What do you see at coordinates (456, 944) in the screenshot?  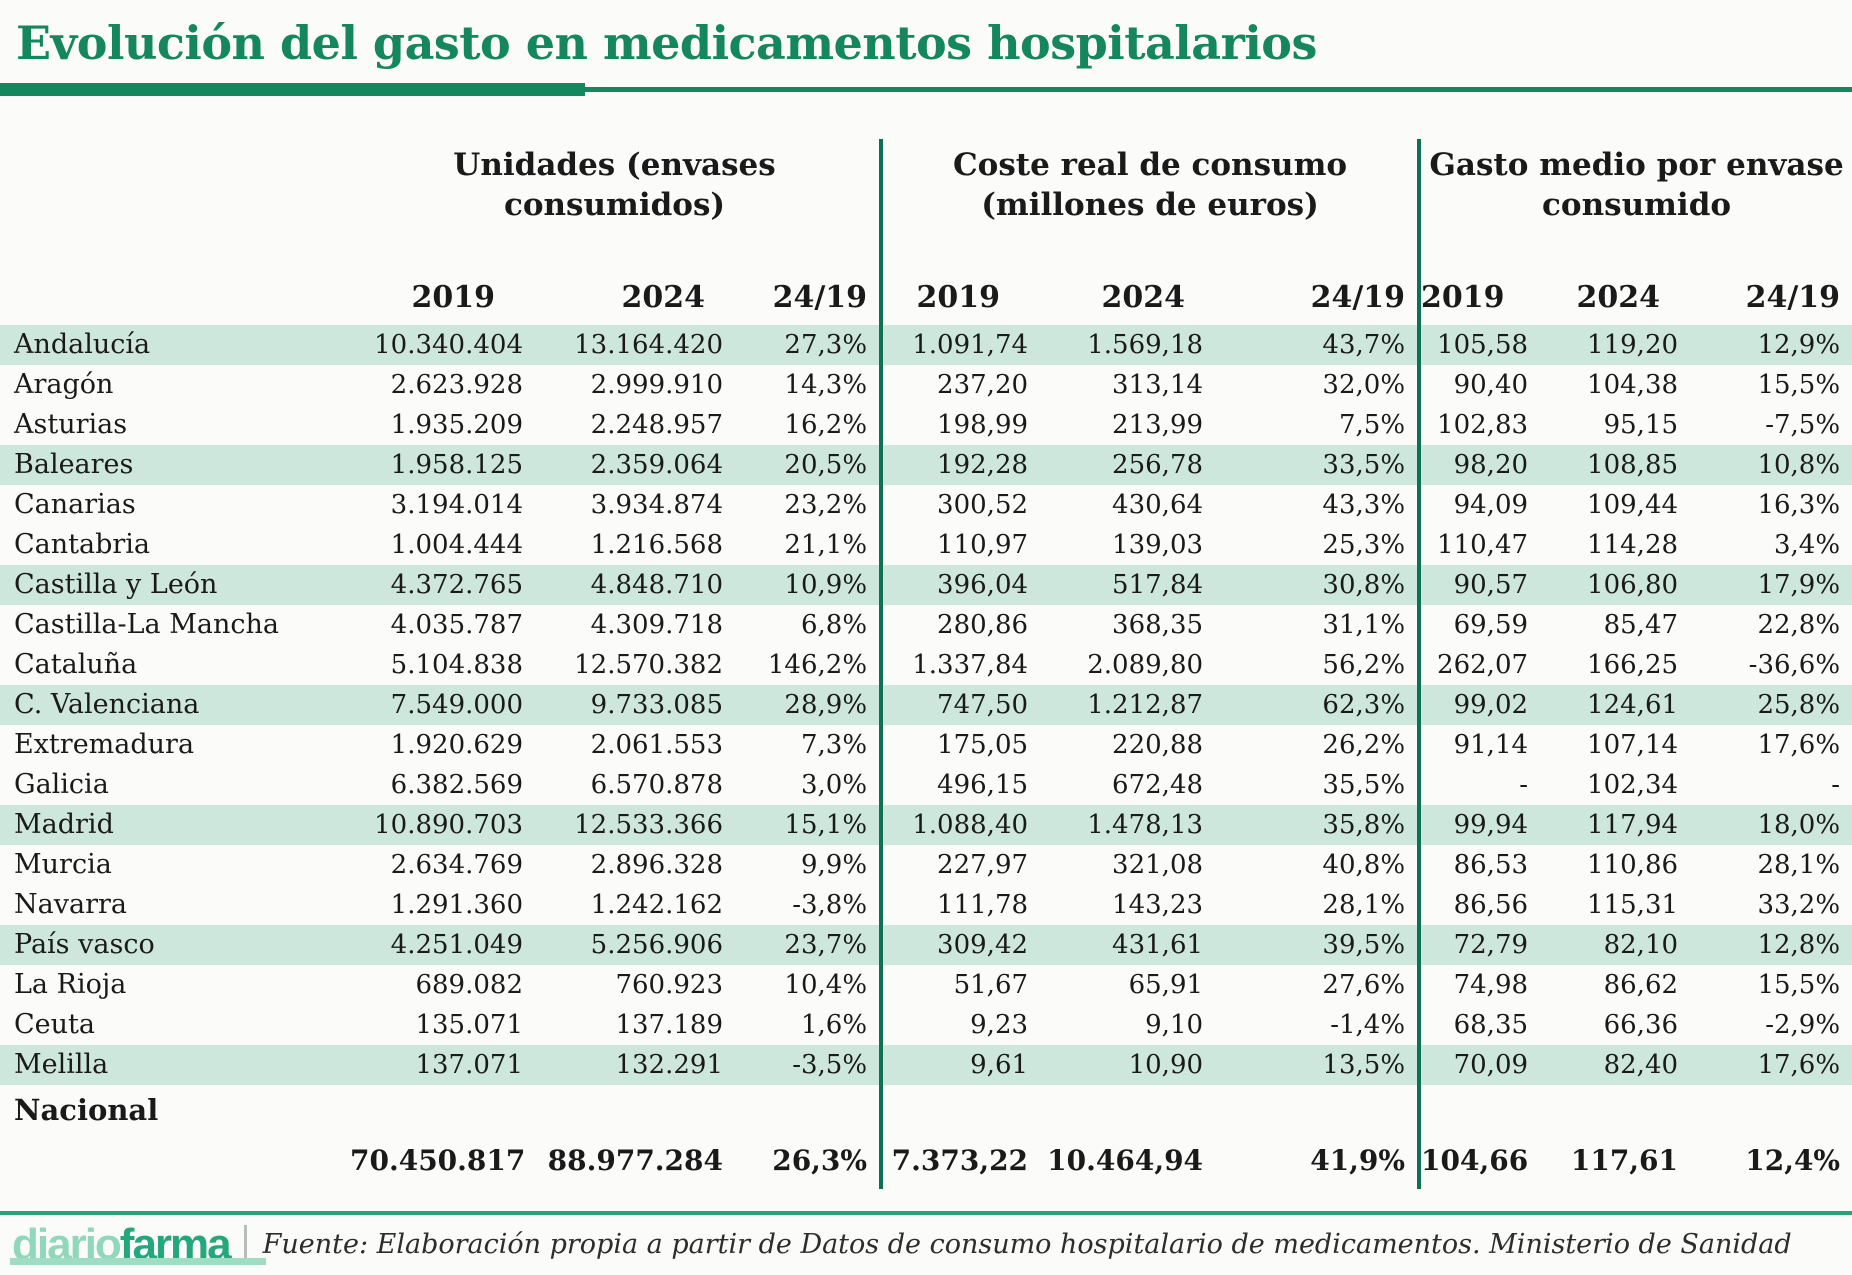 I see `value-cell: 4.251.049` at bounding box center [456, 944].